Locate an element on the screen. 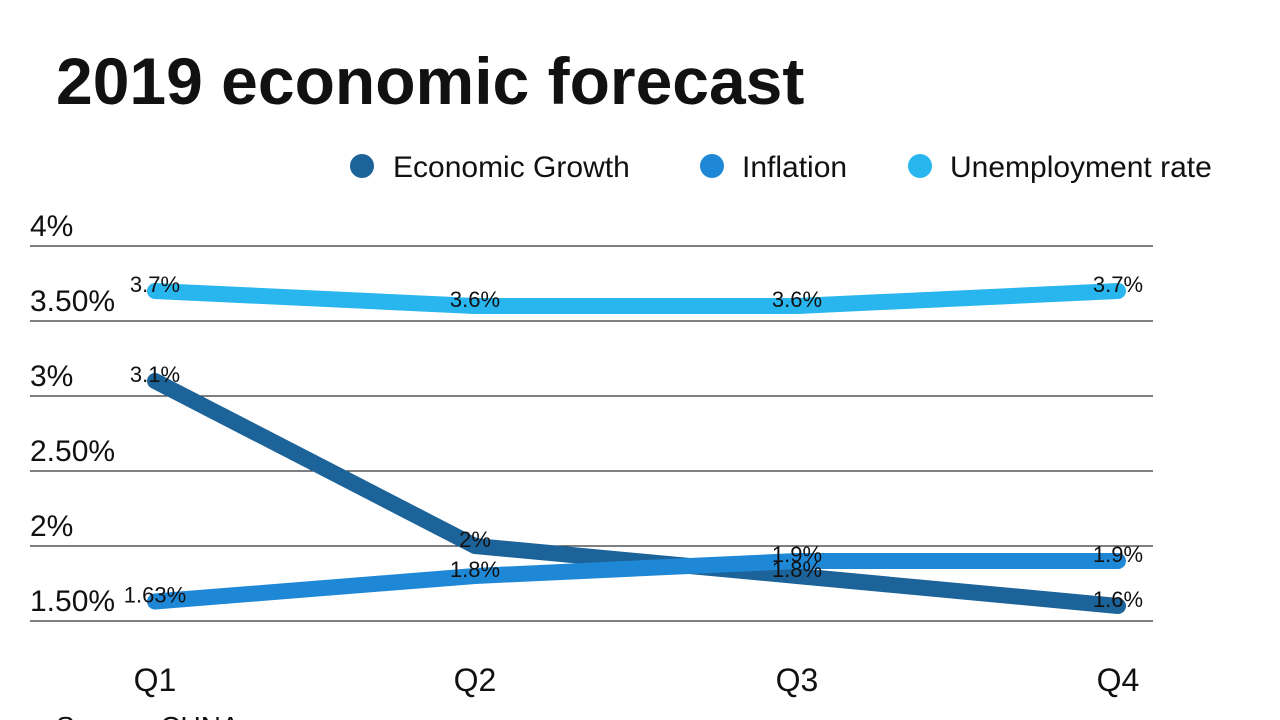 This screenshot has height=720, width=1280. y-tick-label: 3.50% is located at coordinates (72, 301).